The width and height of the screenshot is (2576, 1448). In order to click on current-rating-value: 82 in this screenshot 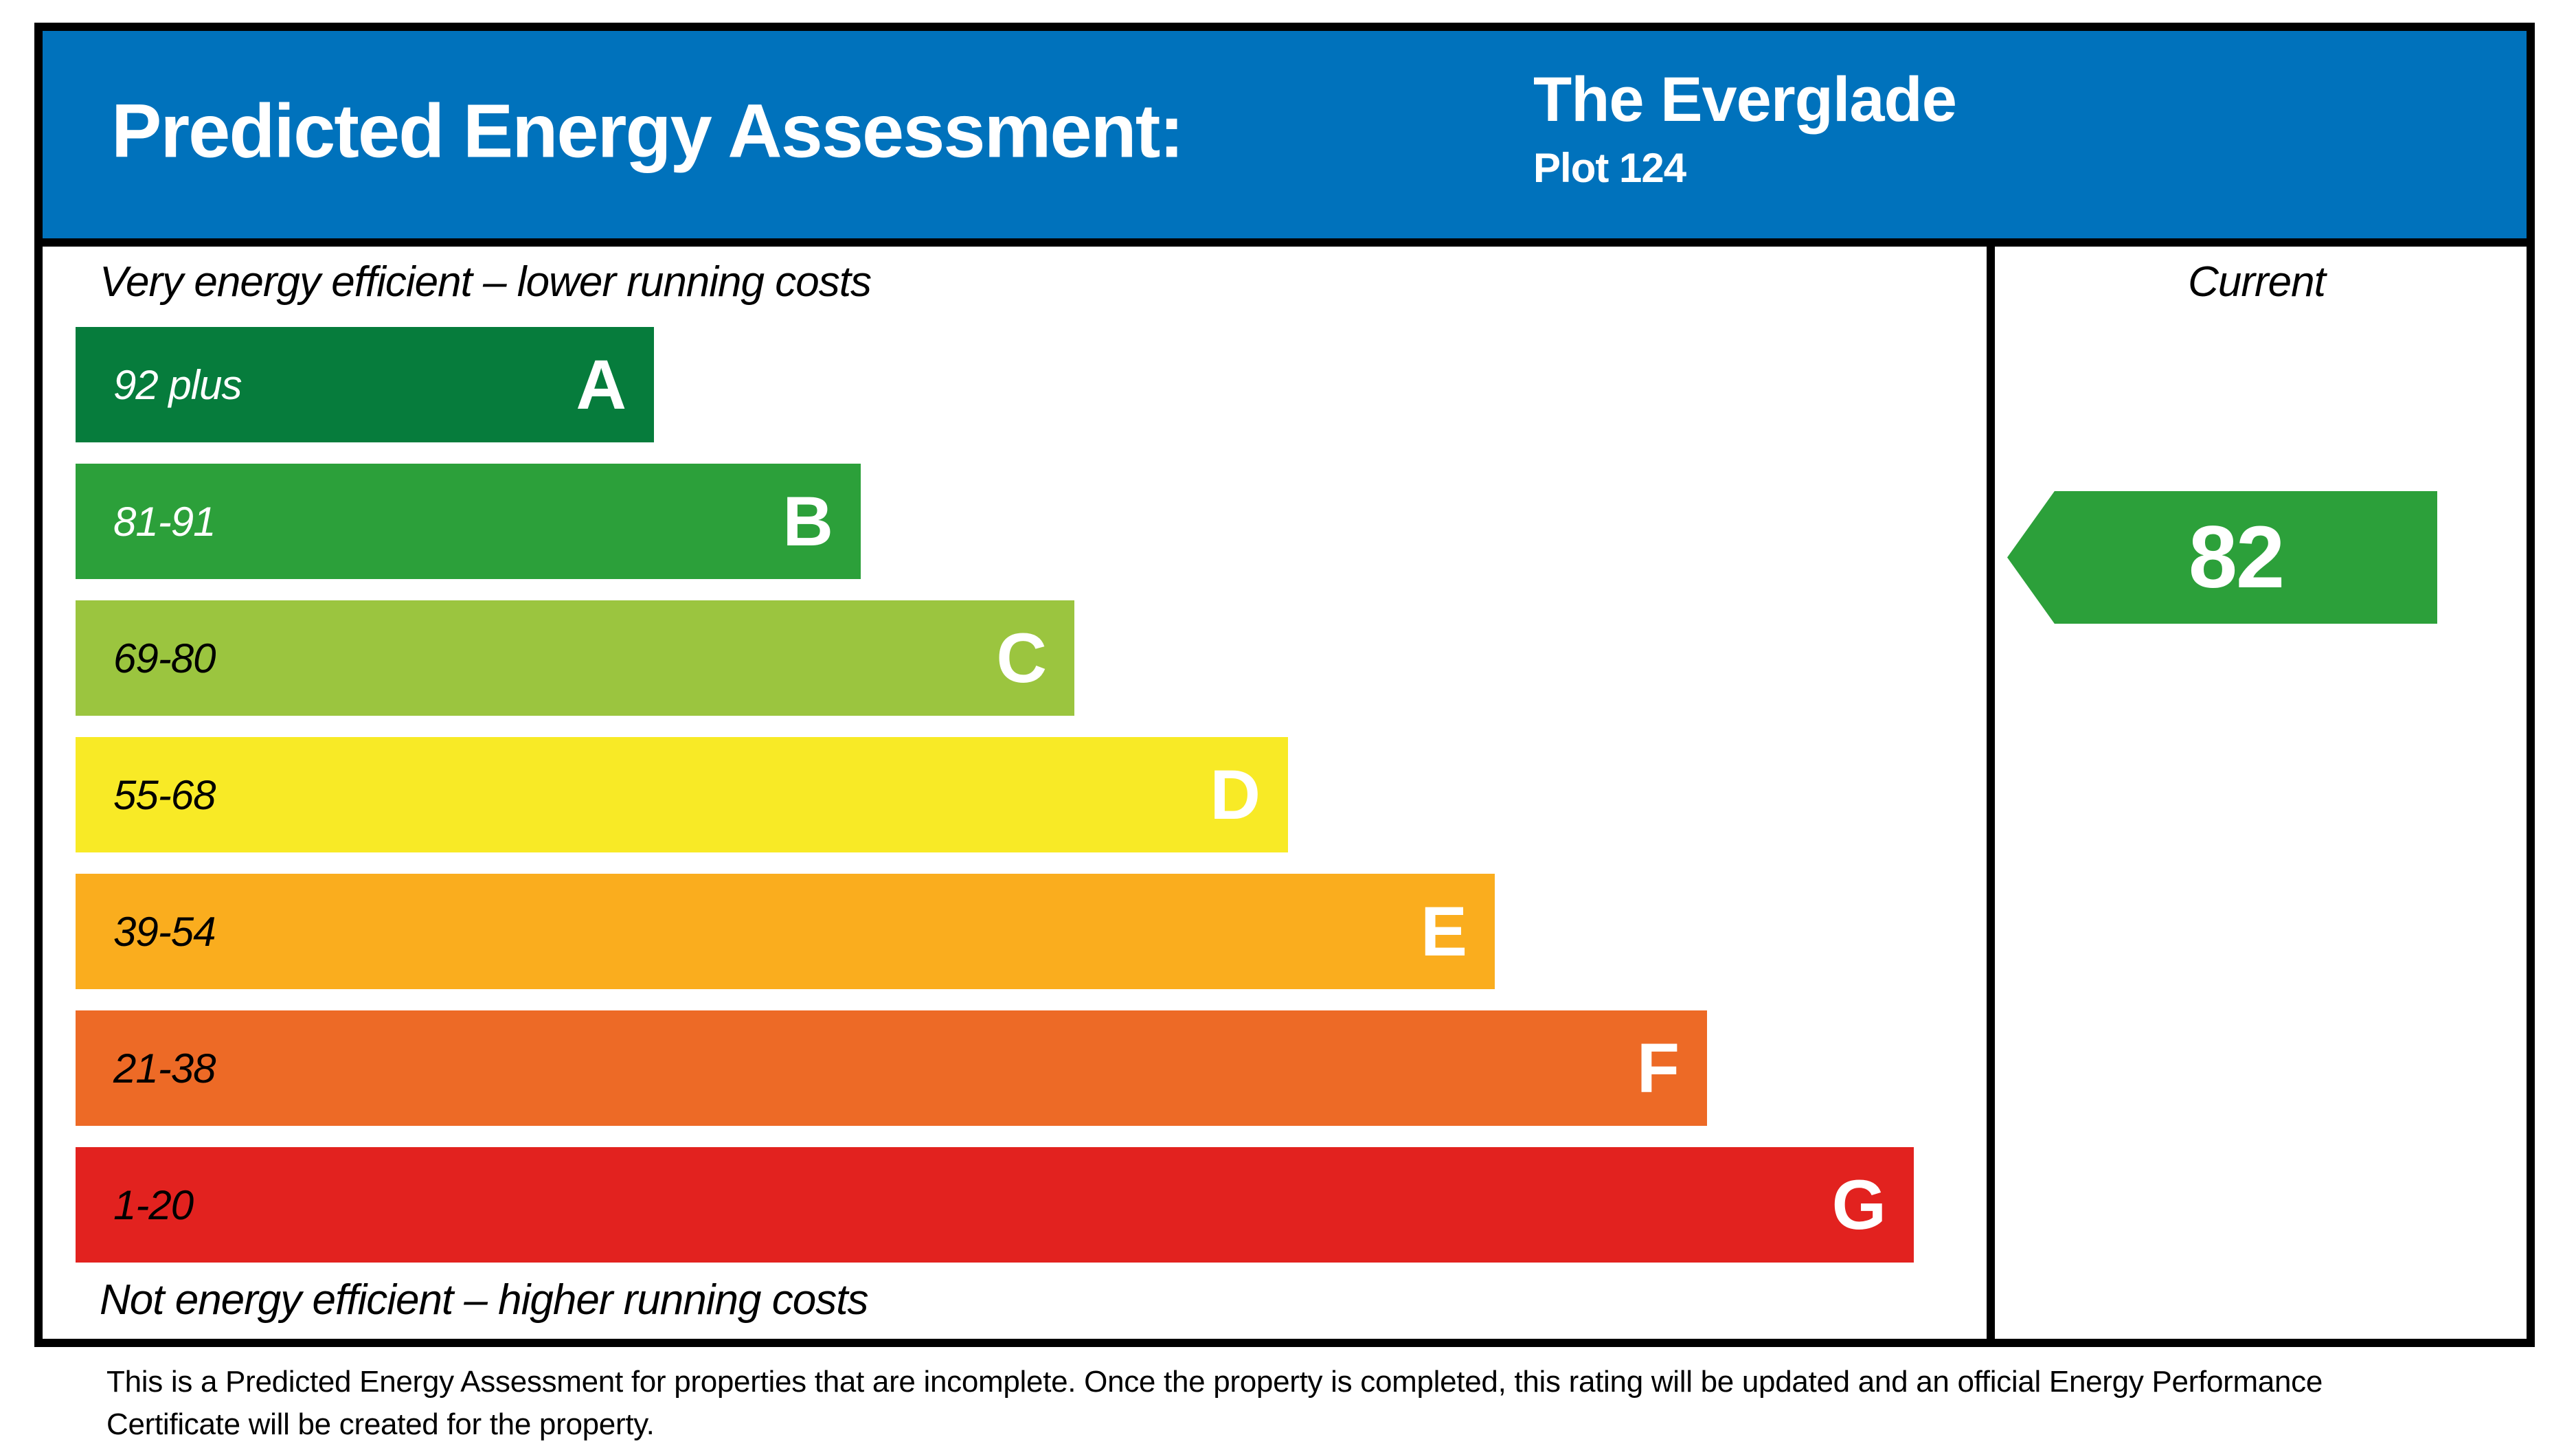, I will do `click(2236, 557)`.